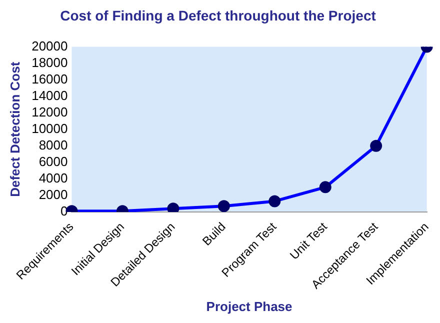 The width and height of the screenshot is (440, 323). Describe the element at coordinates (218, 15) in the screenshot. I see `chart-title: Cost of Finding a Defect throughout the Project` at that location.